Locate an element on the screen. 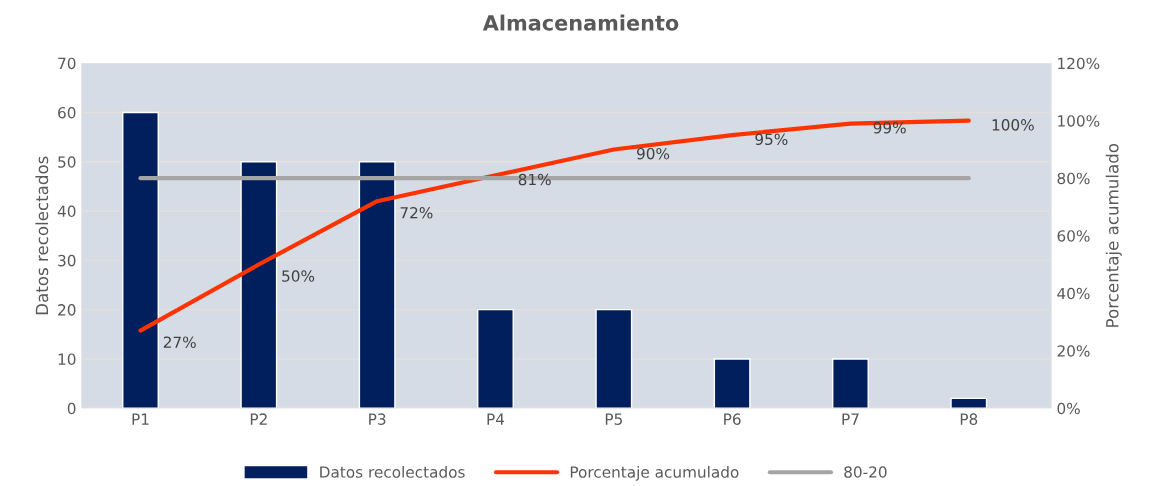 The width and height of the screenshot is (1162, 486). y-tick-label: 30 is located at coordinates (67, 260).